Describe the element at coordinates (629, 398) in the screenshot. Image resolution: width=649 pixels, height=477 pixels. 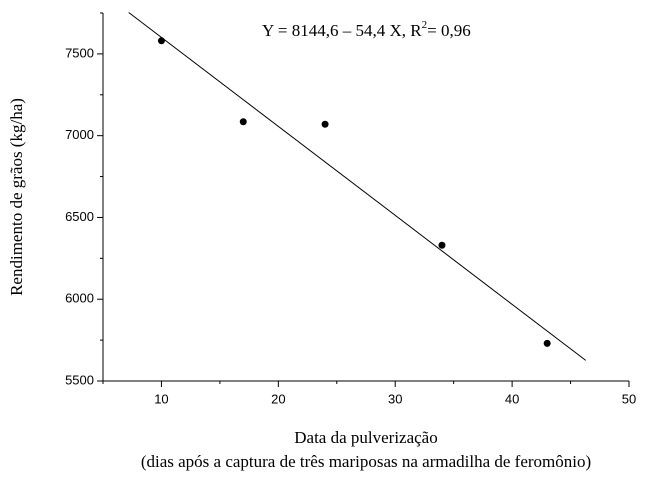
I see `x-tick-label: 50` at that location.